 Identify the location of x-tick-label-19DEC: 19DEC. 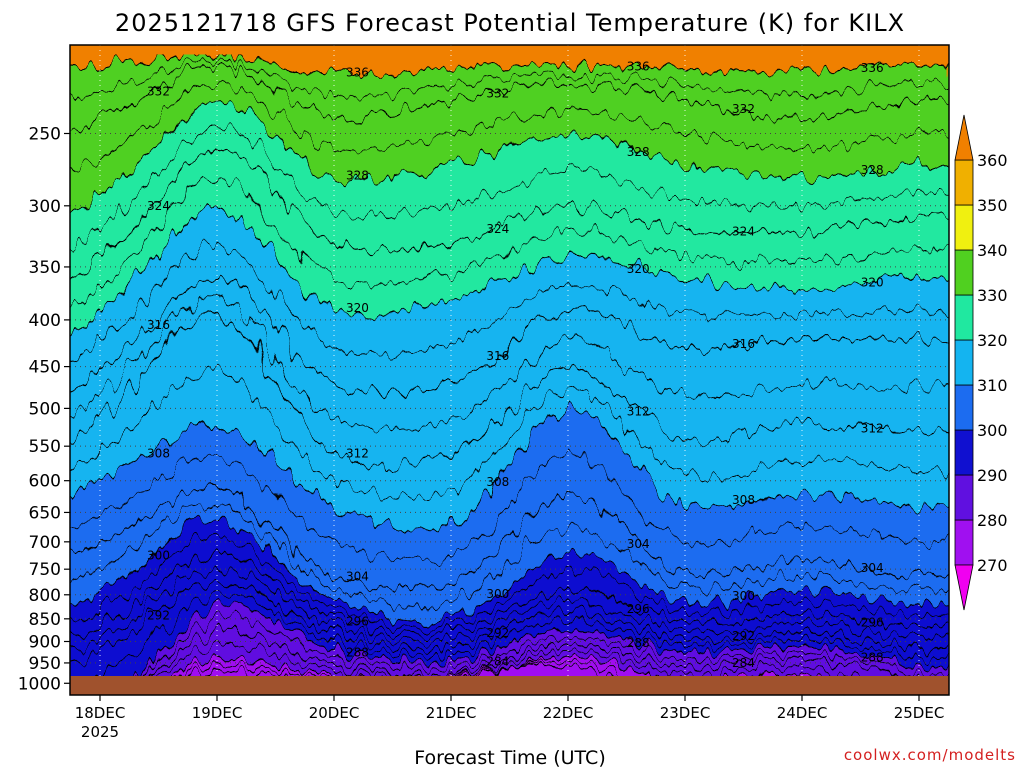
(217, 713).